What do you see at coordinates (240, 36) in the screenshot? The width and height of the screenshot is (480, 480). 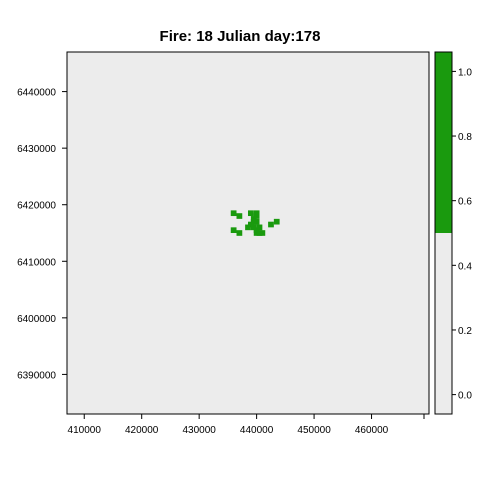 I see `chart-title: Fire: 18 Julian day:178` at bounding box center [240, 36].